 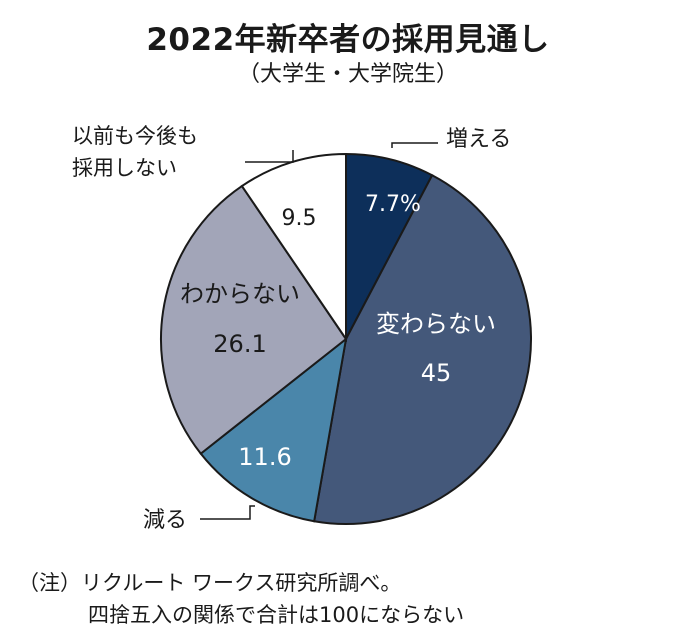 I want to click on slice-value-4: 9.5, so click(x=299, y=218).